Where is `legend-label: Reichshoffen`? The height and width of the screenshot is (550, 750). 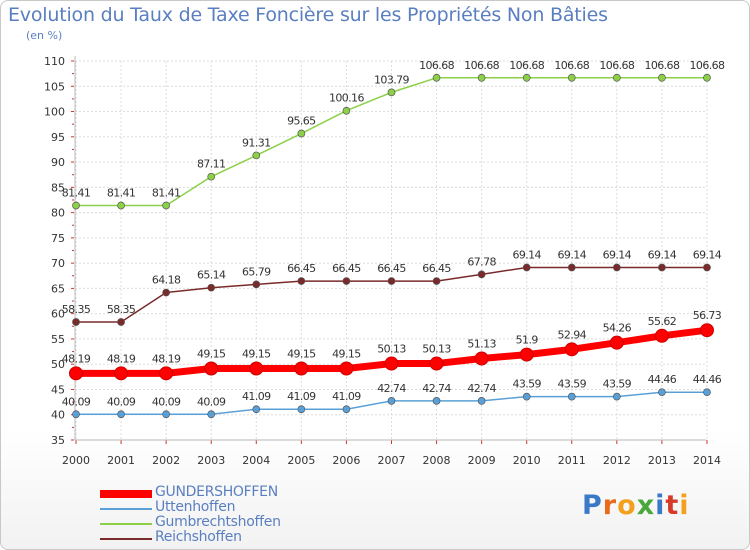 legend-label: Reichshoffen is located at coordinates (198, 537).